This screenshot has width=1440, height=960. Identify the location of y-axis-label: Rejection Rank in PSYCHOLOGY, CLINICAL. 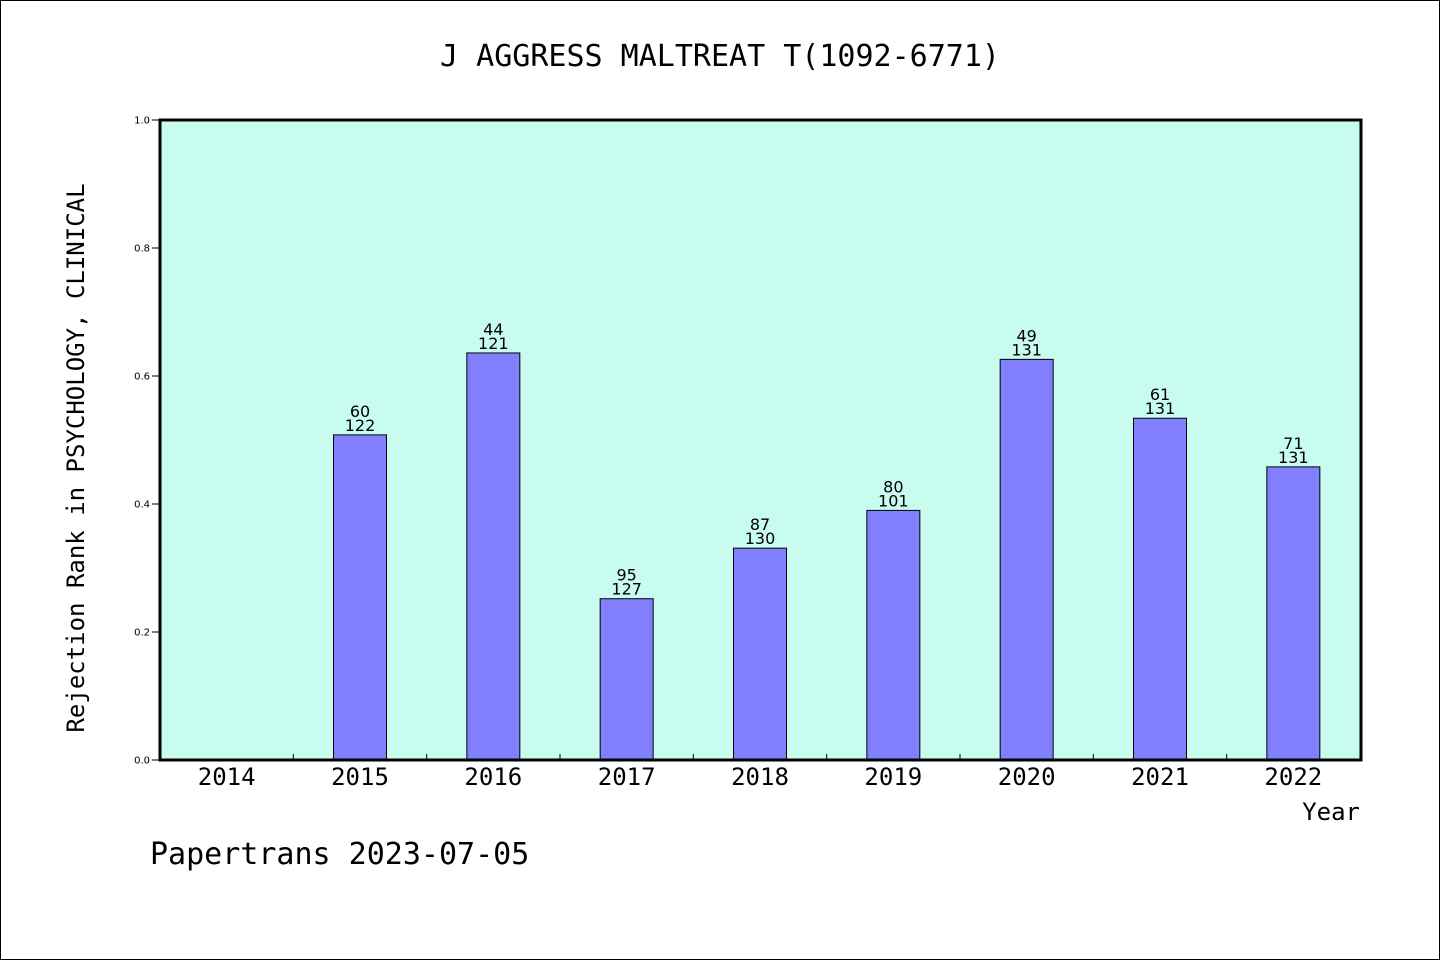
(76, 457).